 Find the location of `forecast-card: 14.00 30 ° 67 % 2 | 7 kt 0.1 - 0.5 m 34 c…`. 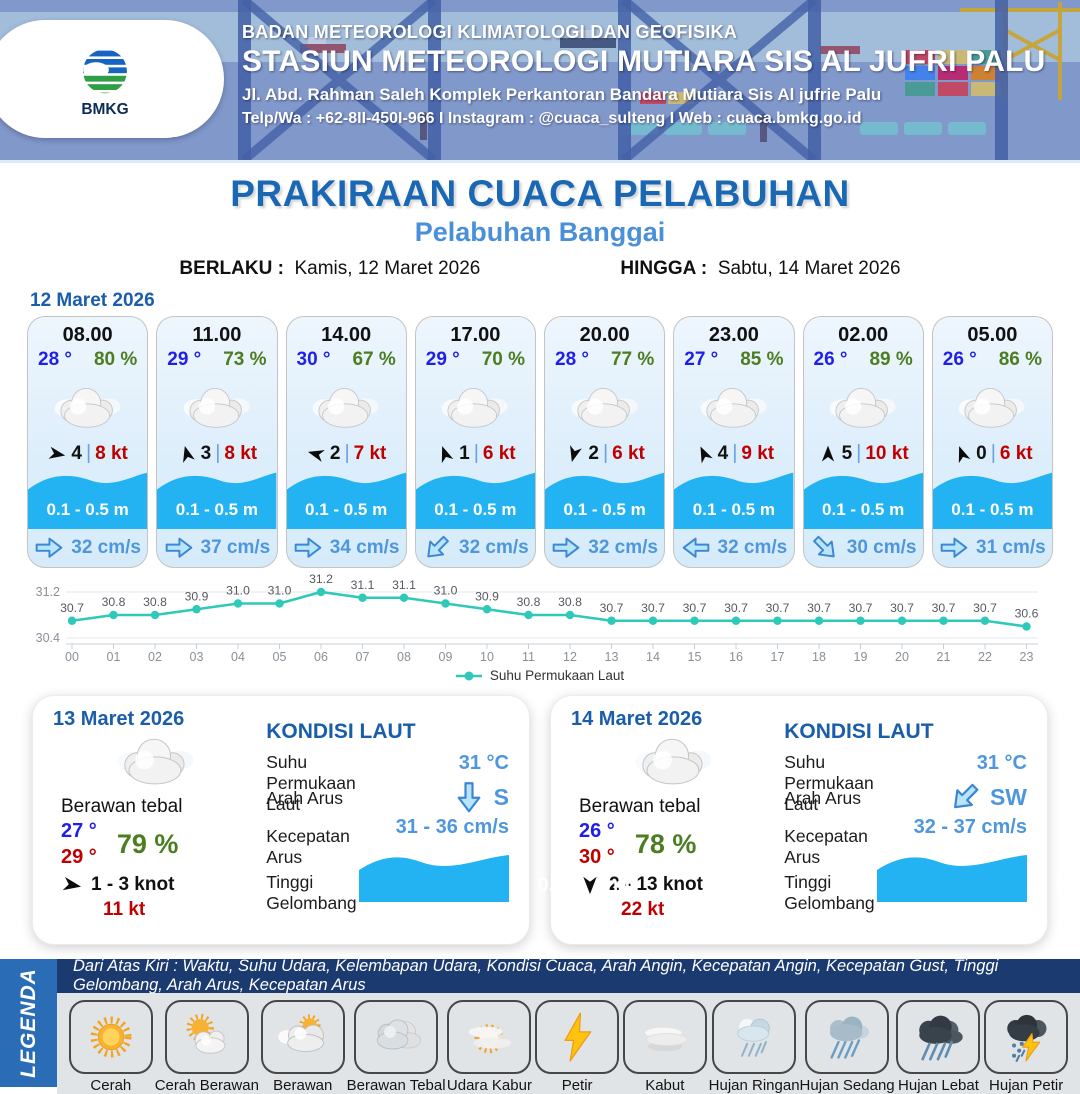

forecast-card: 14.00 30 ° 67 % 2 | 7 kt 0.1 - 0.5 m 34 c… is located at coordinates (346, 442).